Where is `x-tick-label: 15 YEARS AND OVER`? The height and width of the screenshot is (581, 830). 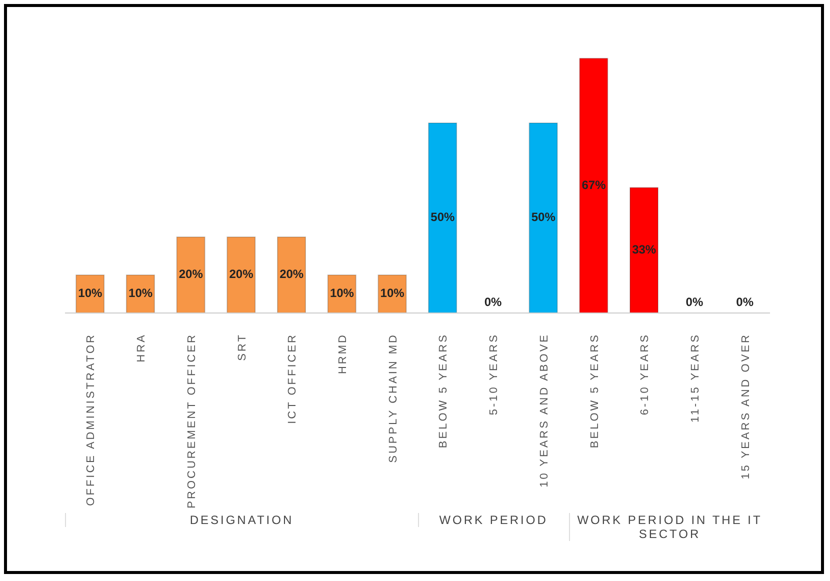
x-tick-label: 15 YEARS AND OVER is located at coordinates (746, 406).